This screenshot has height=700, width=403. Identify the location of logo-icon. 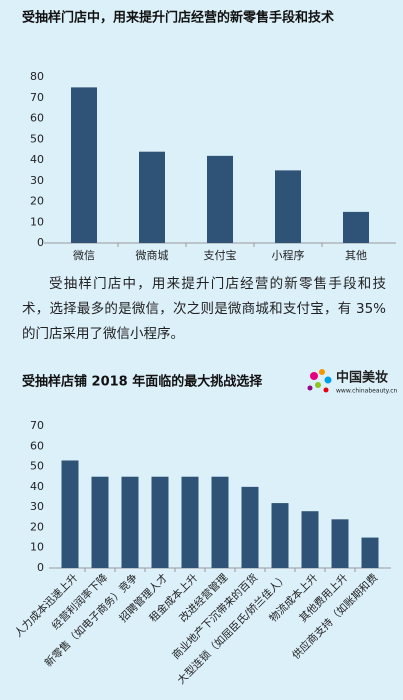
(319, 381).